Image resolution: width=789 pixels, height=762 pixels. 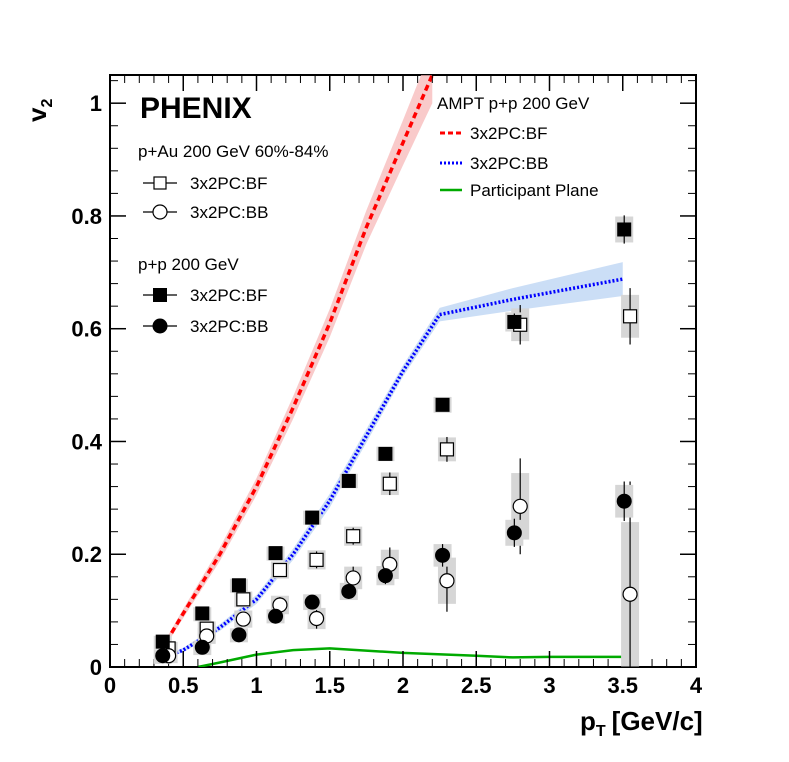 I want to click on legend-pp-bb-marker, so click(x=160, y=326).